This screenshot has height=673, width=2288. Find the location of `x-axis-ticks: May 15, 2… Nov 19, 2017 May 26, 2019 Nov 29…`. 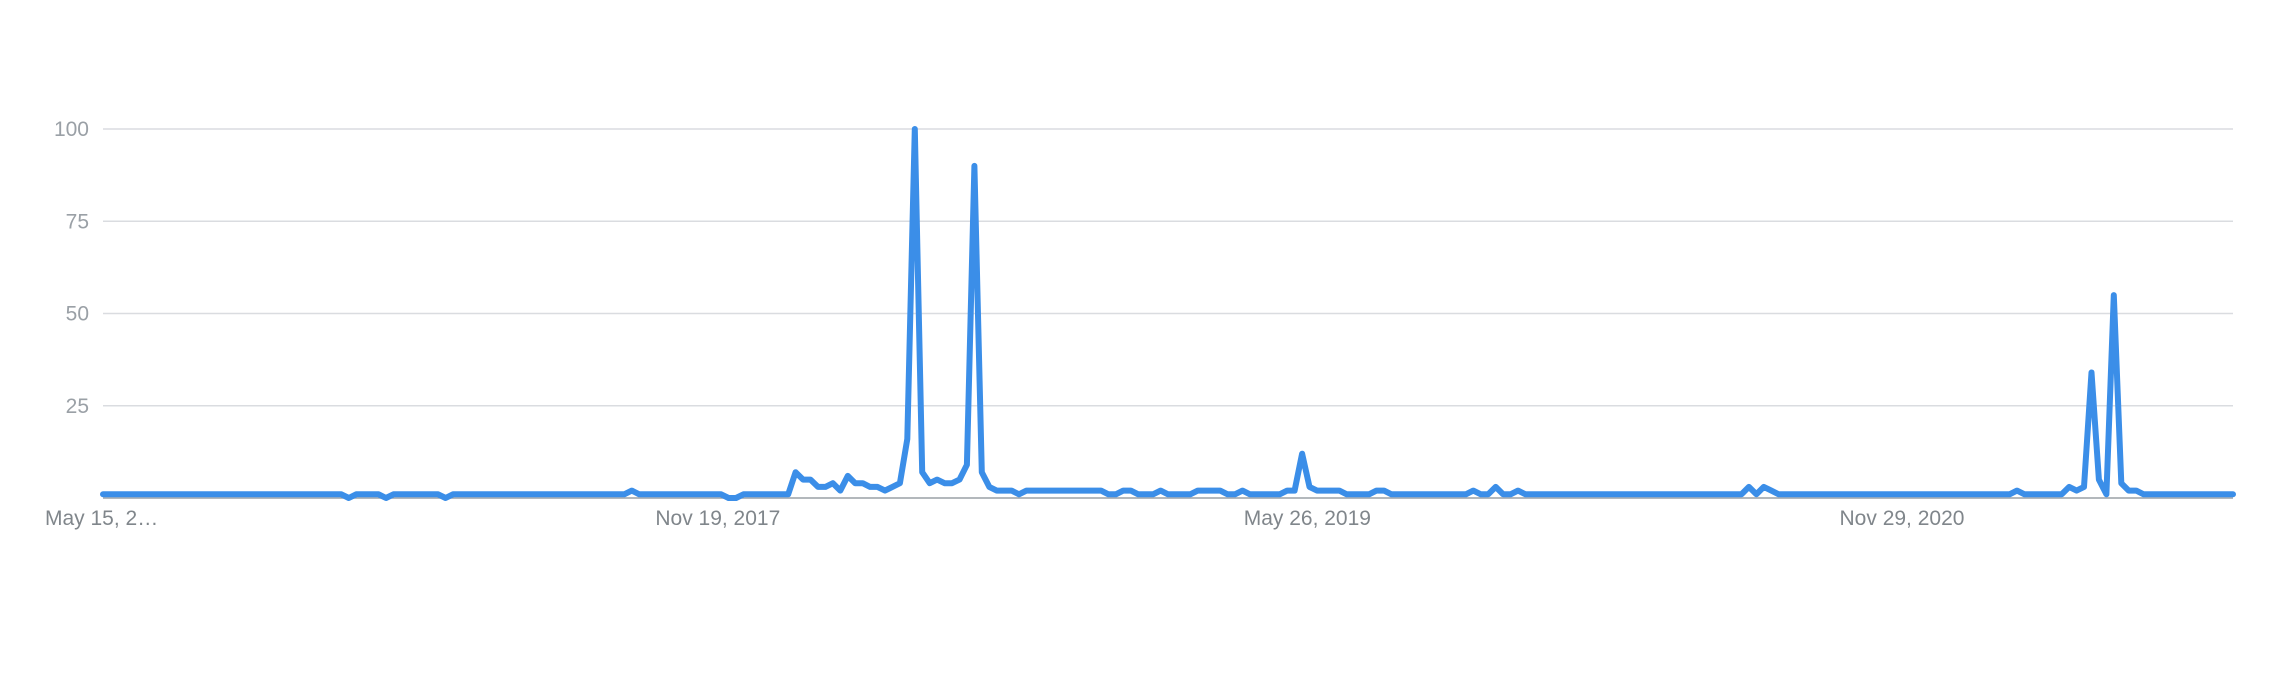

x-axis-ticks: May 15, 2… Nov 19, 2017 May 26, 2019 Nov 29… is located at coordinates (1004, 518).